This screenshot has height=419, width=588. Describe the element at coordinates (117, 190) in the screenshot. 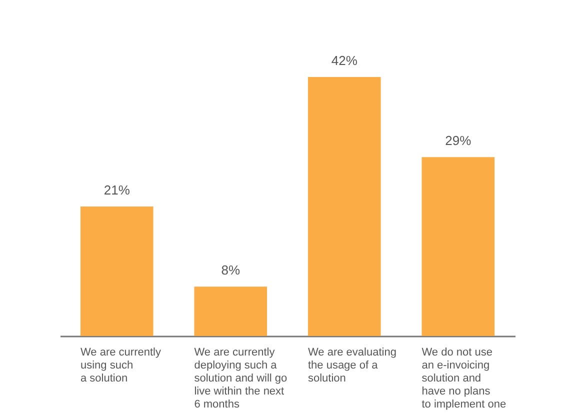

I see `data-label: 21%` at that location.